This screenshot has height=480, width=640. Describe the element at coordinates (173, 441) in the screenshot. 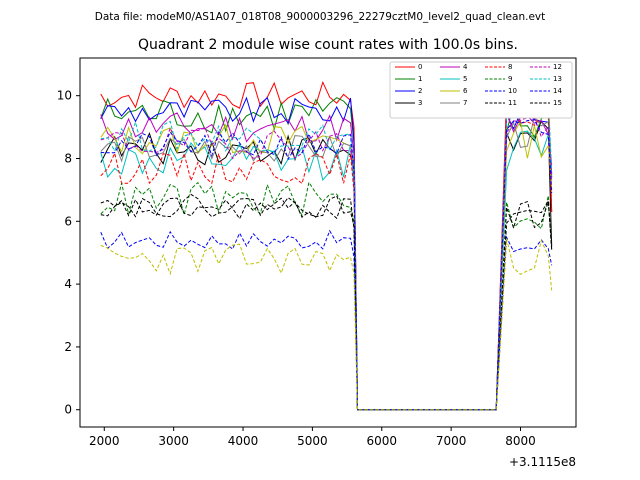

I see `x-tick-label: 3000` at that location.